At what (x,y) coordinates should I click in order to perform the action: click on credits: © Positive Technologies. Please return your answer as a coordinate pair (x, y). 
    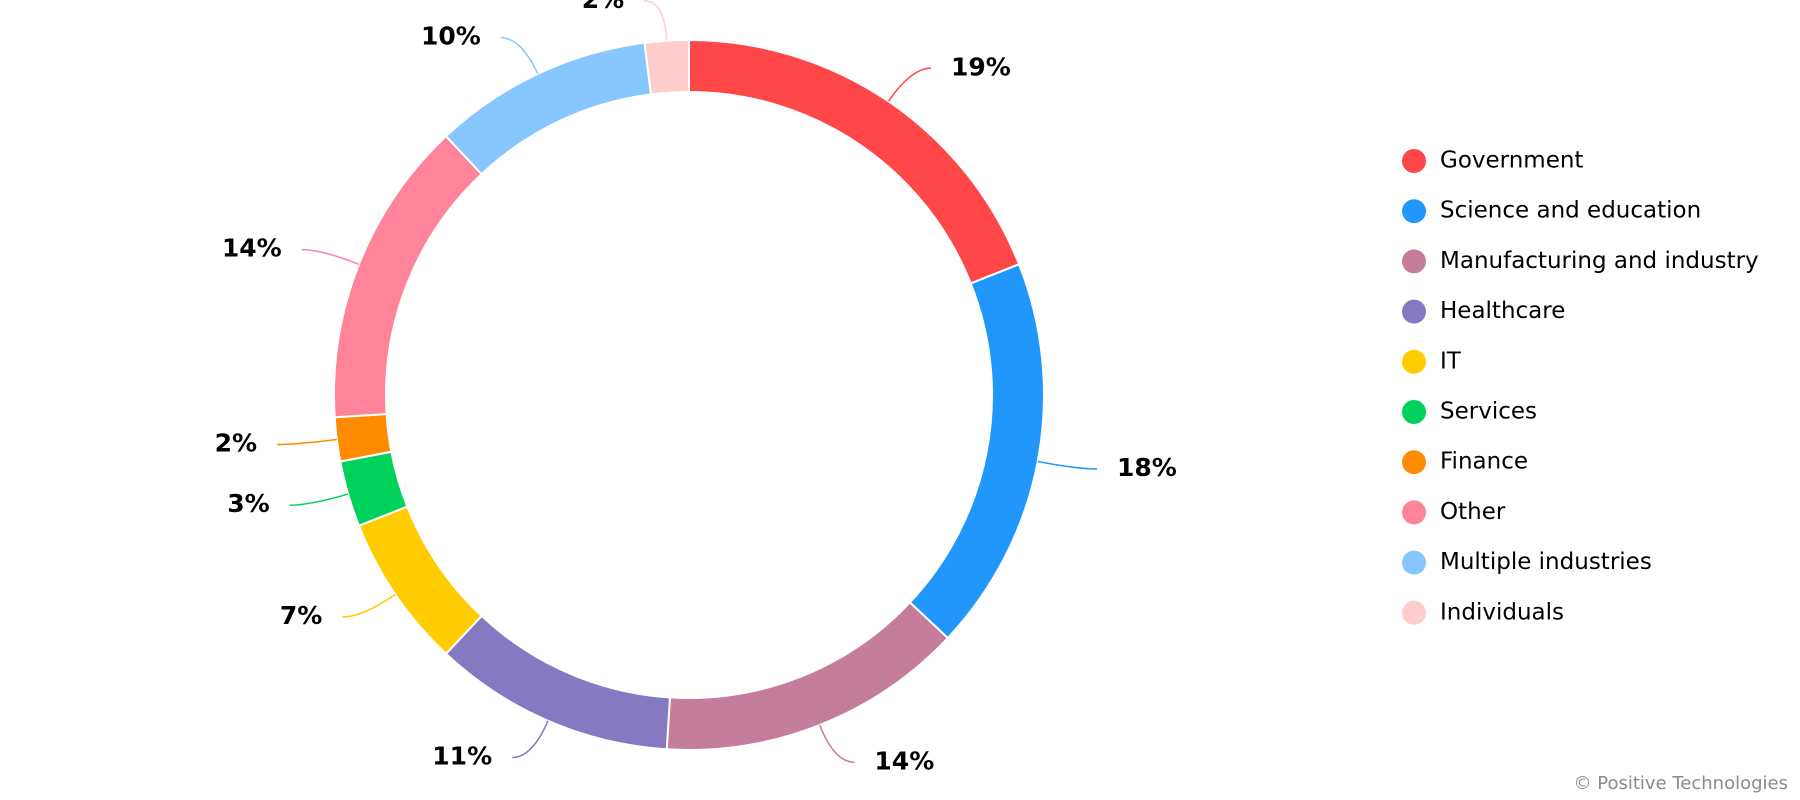
    Looking at the image, I should click on (1681, 783).